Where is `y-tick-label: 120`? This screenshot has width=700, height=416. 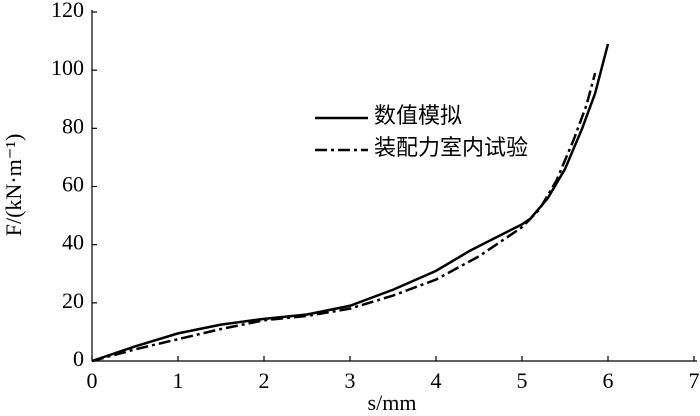
y-tick-label: 120 is located at coordinates (67, 11).